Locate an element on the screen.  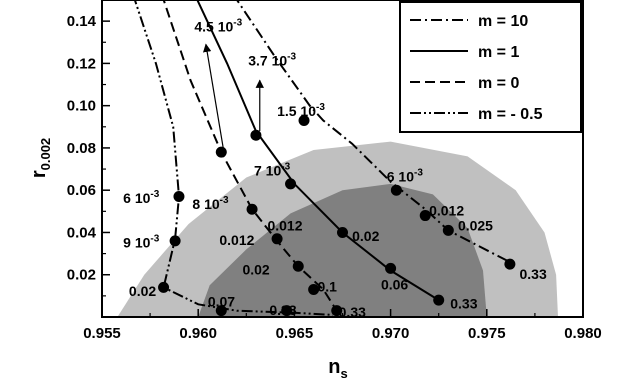
series-3-label-0: 6 10-3 is located at coordinates (141, 197).